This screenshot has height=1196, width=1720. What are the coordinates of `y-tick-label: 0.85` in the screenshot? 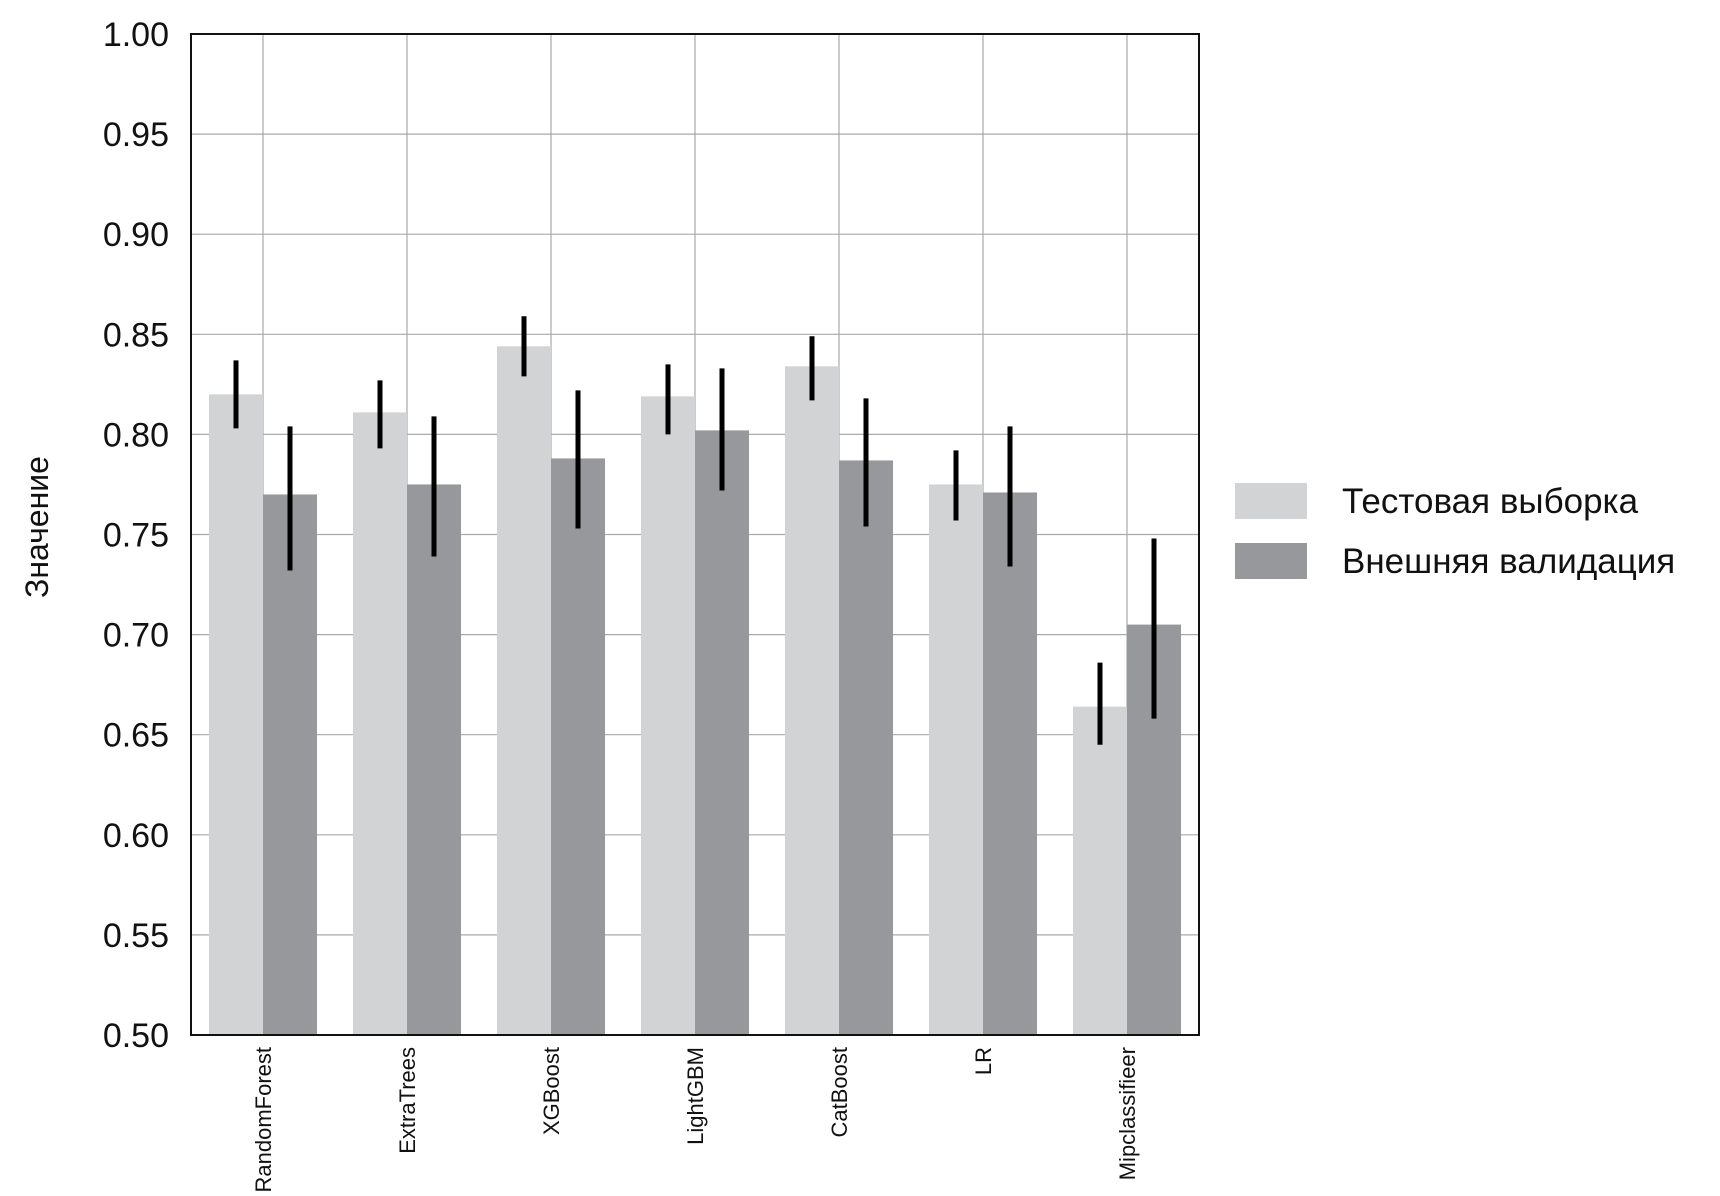 It's located at (136, 335).